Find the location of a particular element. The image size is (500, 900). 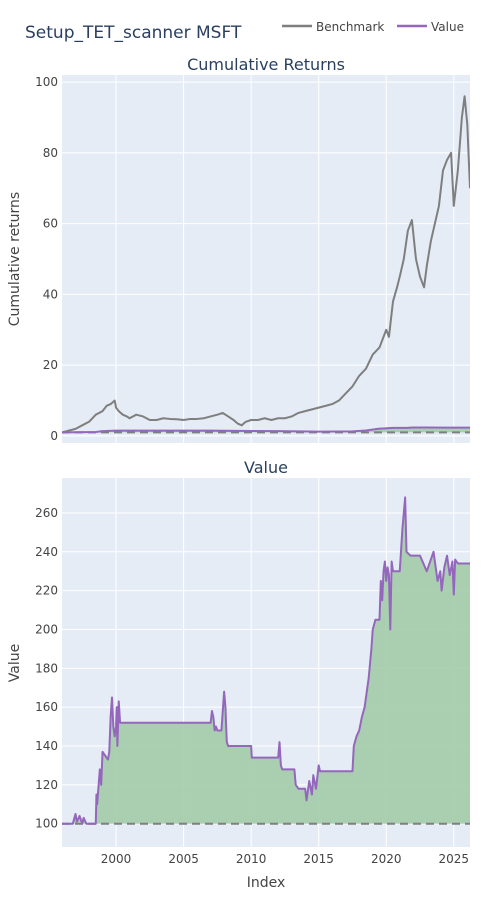

bottom-y-tick-label: 220 is located at coordinates (46, 591).